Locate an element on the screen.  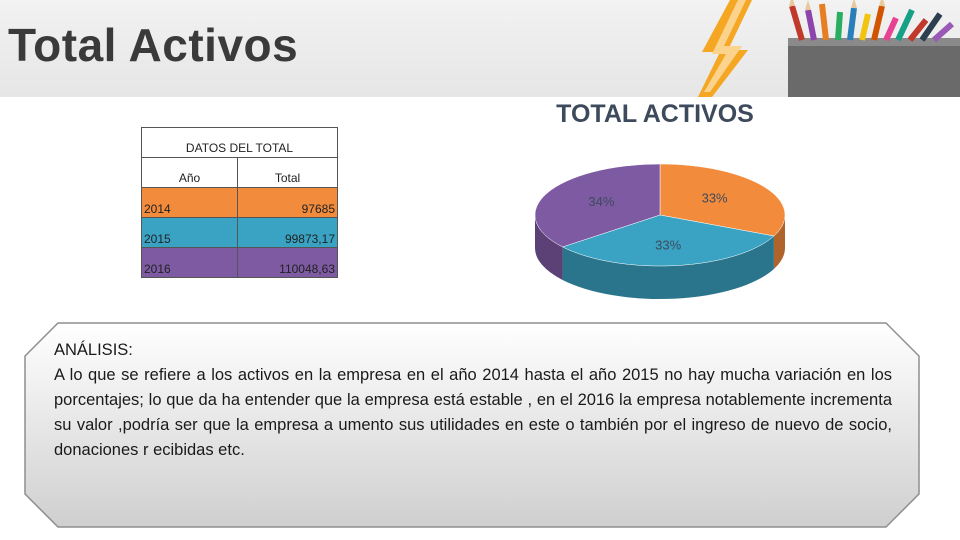
table-row: 2014 97685 is located at coordinates (239, 202).